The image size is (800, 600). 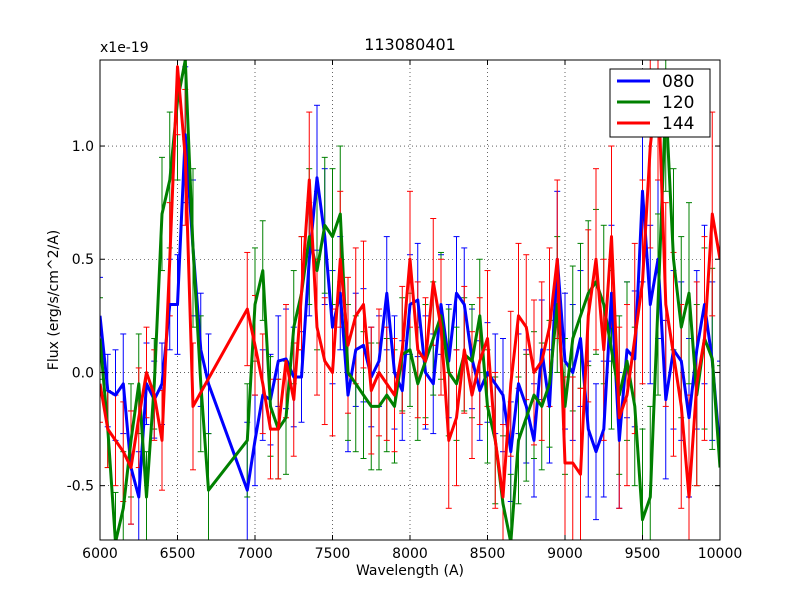 I want to click on legend-label-080: 080, so click(x=678, y=82).